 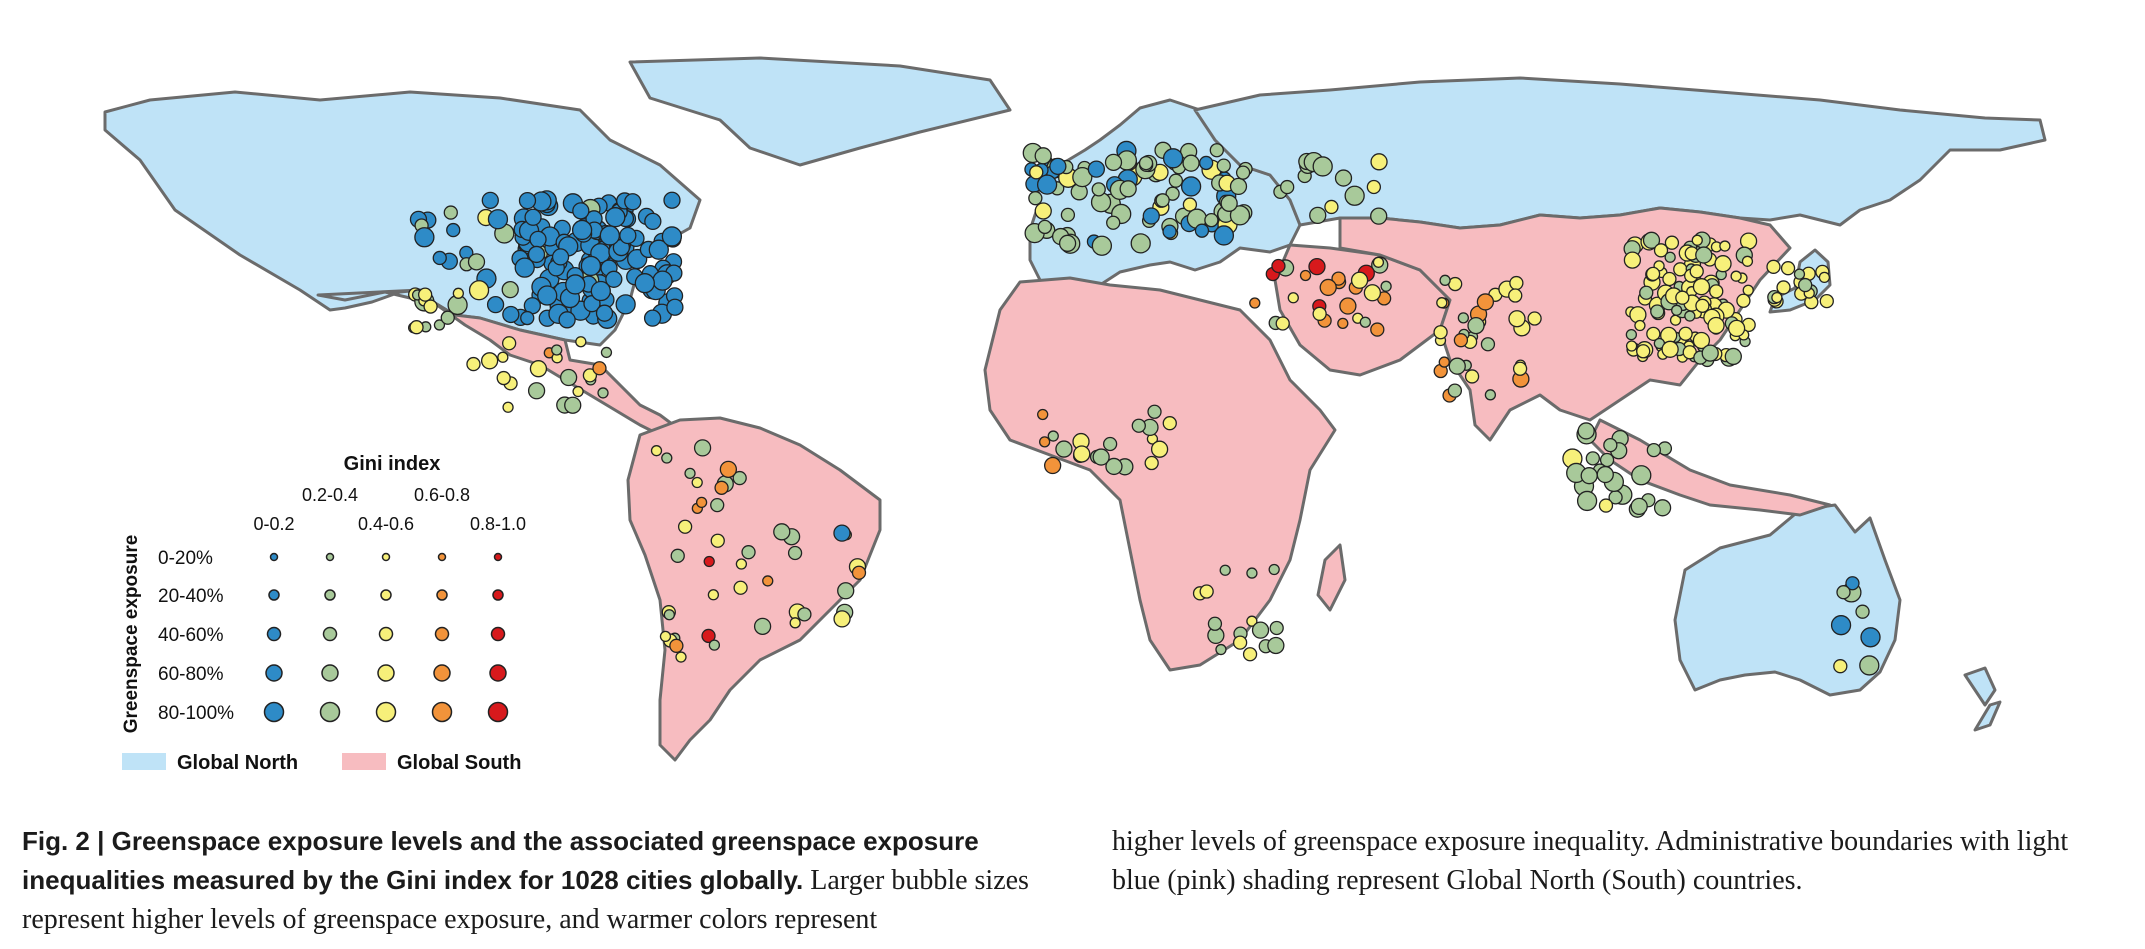 What do you see at coordinates (196, 713) in the screenshot?
I see `legend-exposure-row-label: 80-100%` at bounding box center [196, 713].